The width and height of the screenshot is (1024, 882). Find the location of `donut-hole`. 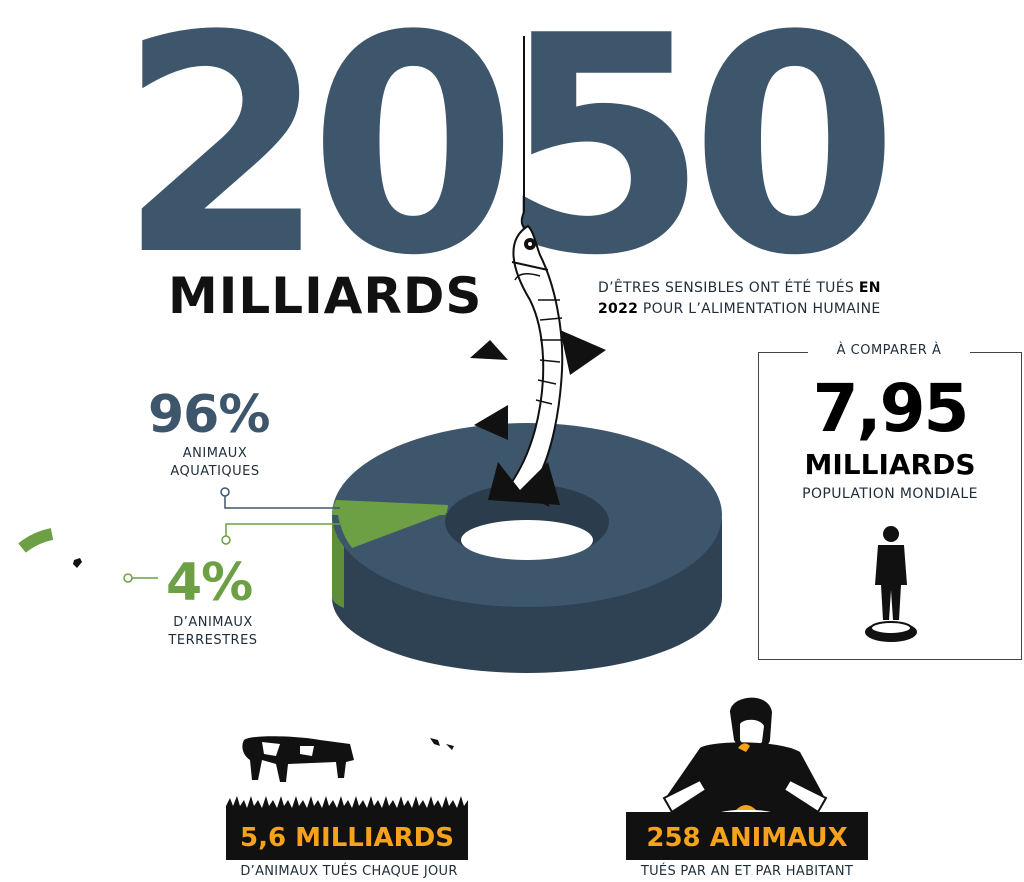

donut-hole is located at coordinates (527, 540).